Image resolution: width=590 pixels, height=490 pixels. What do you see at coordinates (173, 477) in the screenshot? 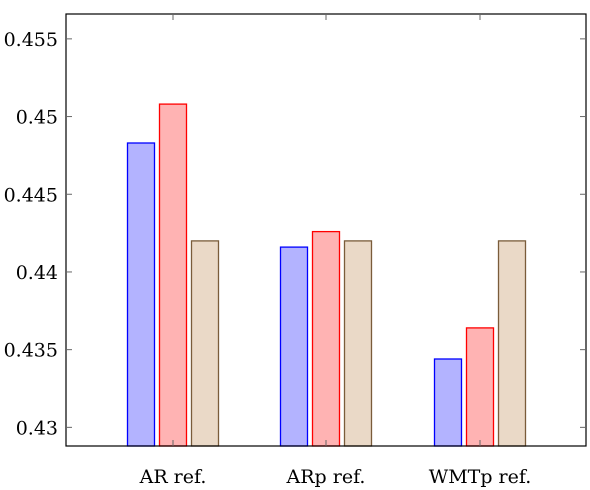
I see `x-category-label-1: AR ref.` at bounding box center [173, 477].